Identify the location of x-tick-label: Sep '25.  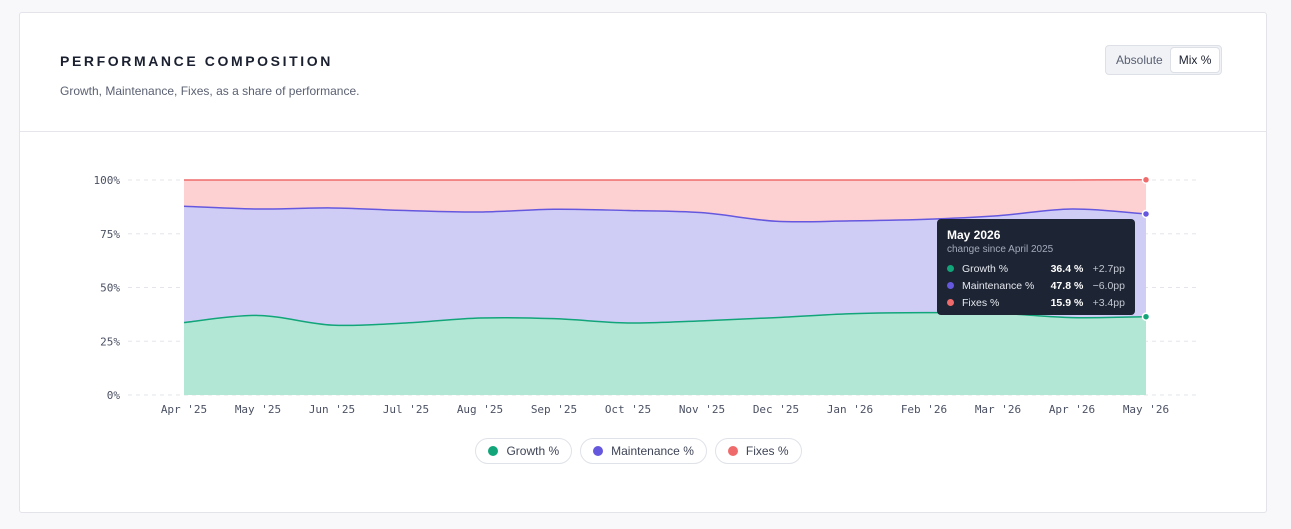
(554, 409).